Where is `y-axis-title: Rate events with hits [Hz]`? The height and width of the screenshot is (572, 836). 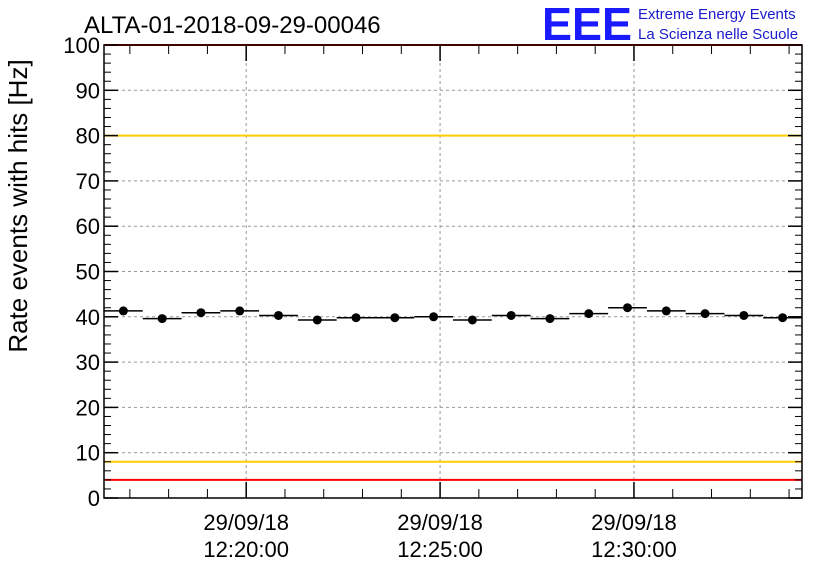
y-axis-title: Rate events with hits [Hz] is located at coordinates (18, 205).